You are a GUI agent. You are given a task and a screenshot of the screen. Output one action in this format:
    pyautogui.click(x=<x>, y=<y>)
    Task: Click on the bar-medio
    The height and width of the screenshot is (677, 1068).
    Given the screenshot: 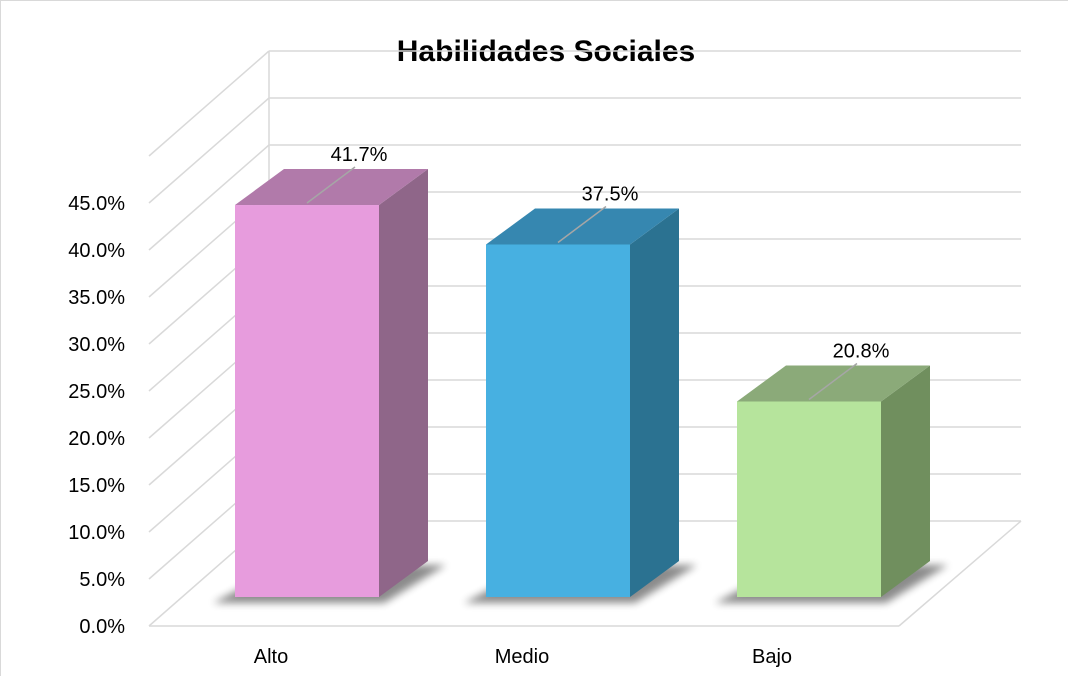 What is the action you would take?
    pyautogui.click(x=580, y=406)
    